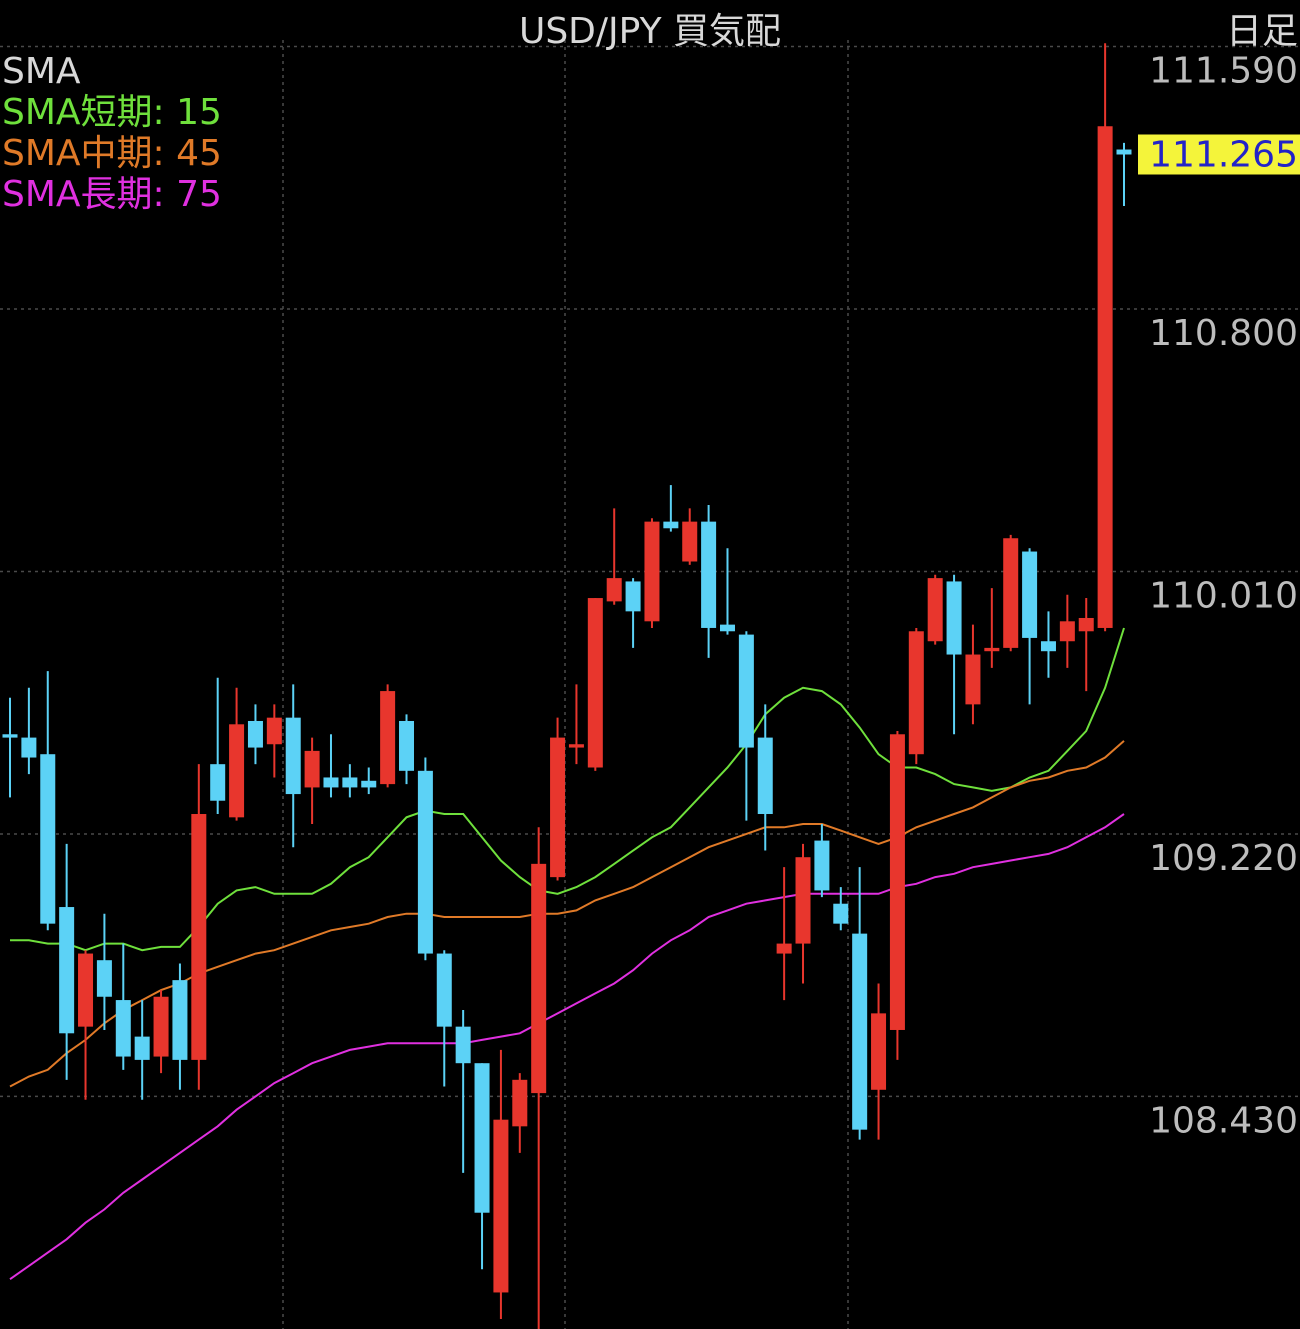  What do you see at coordinates (1223, 154) in the screenshot?
I see `last-price-label: 111.265` at bounding box center [1223, 154].